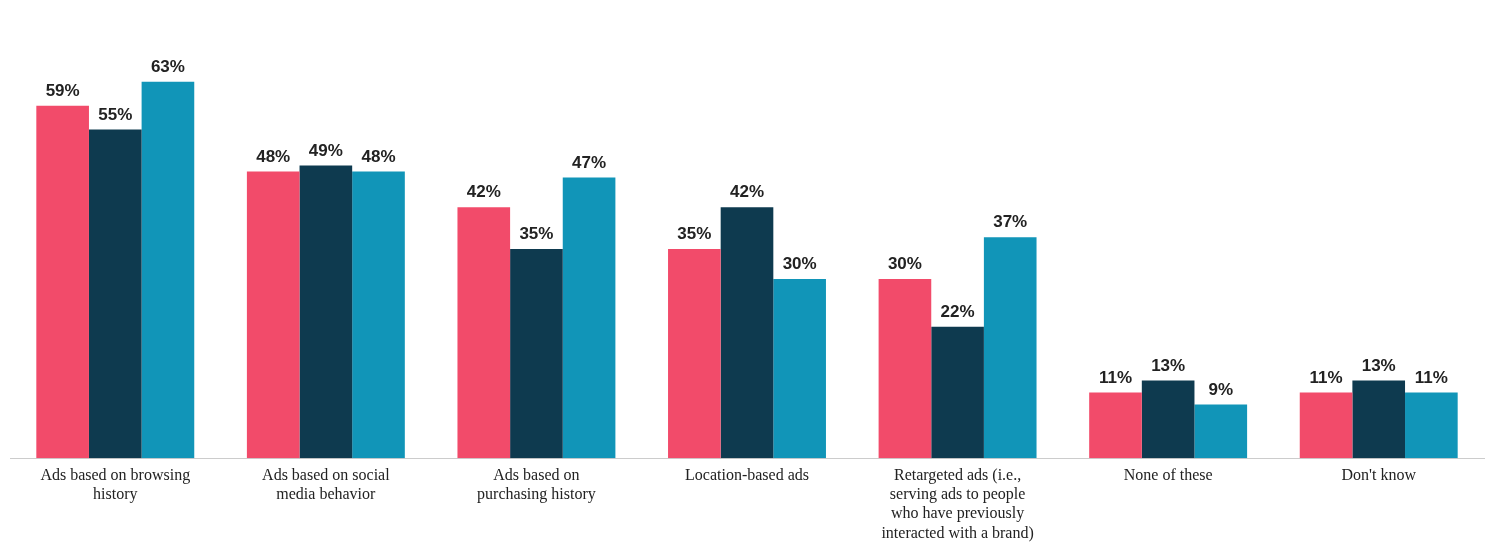 The width and height of the screenshot is (1494, 555). Describe the element at coordinates (536, 485) in the screenshot. I see `x-tick-label: Ads based on purchasing history` at that location.